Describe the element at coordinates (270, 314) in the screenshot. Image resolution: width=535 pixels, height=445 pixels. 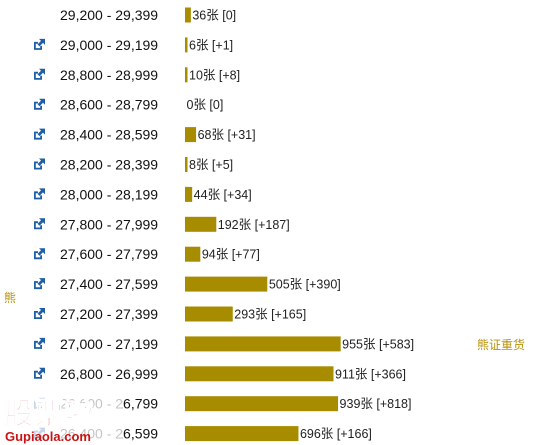
I see `data-label: 293张 [+165]` at that location.